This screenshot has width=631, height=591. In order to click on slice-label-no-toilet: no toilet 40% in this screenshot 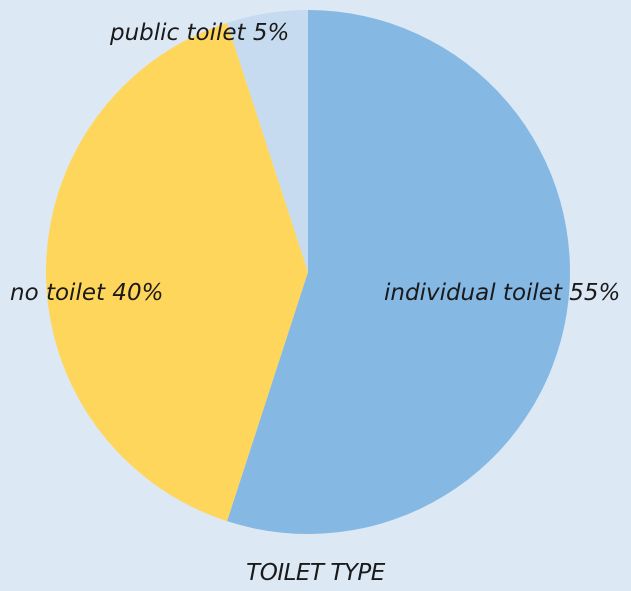, I will do `click(87, 293)`.